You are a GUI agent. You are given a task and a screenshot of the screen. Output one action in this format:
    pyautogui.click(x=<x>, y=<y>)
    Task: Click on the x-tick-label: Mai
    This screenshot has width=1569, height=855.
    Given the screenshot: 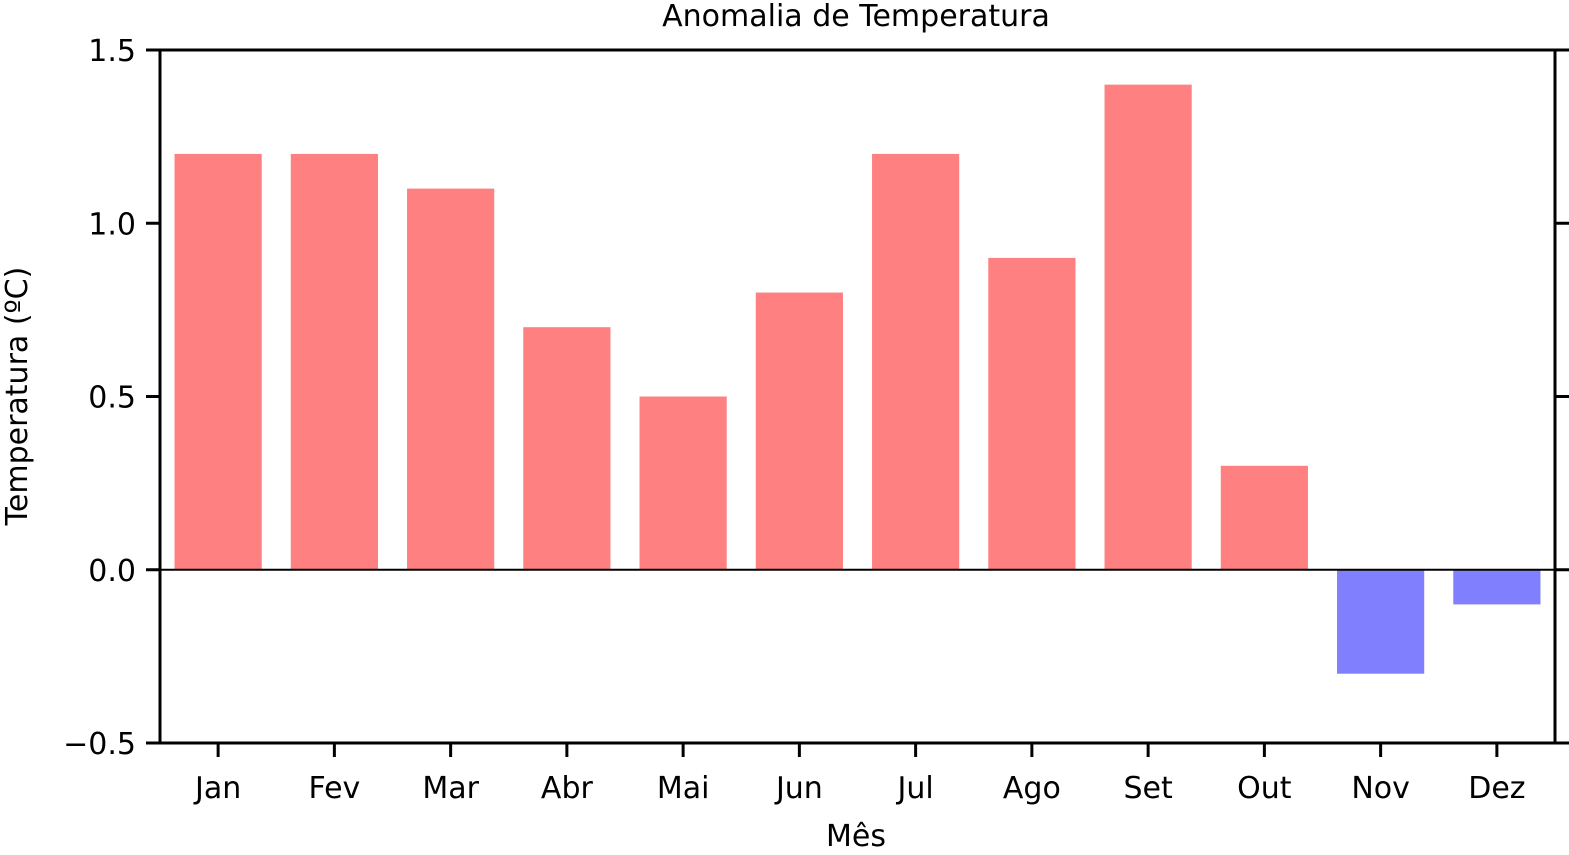 What is the action you would take?
    pyautogui.click(x=683, y=788)
    